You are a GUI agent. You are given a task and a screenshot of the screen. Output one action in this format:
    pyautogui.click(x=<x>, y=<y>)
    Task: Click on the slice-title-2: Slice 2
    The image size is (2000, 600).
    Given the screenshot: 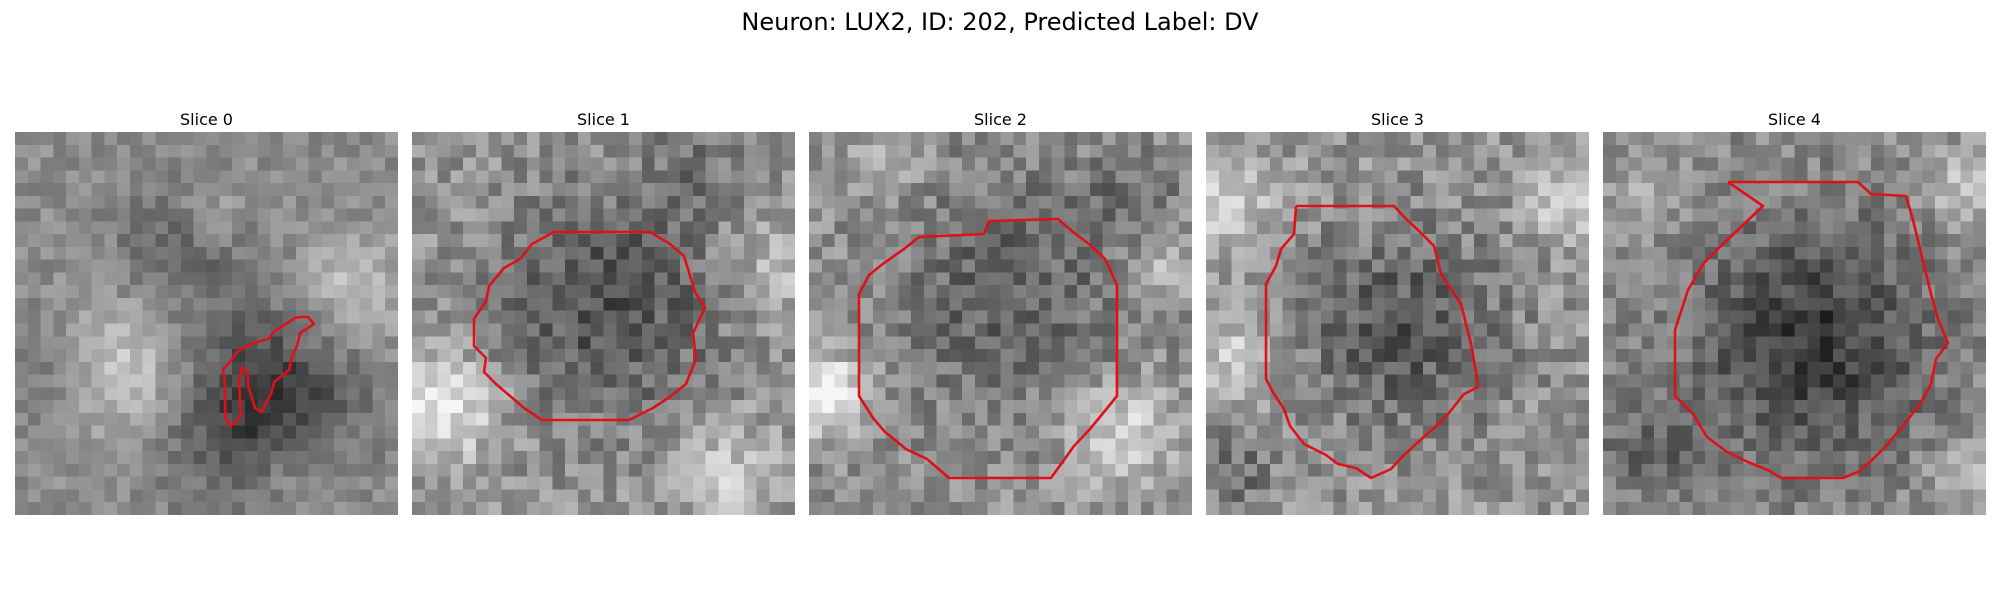 What is the action you would take?
    pyautogui.click(x=1000, y=119)
    